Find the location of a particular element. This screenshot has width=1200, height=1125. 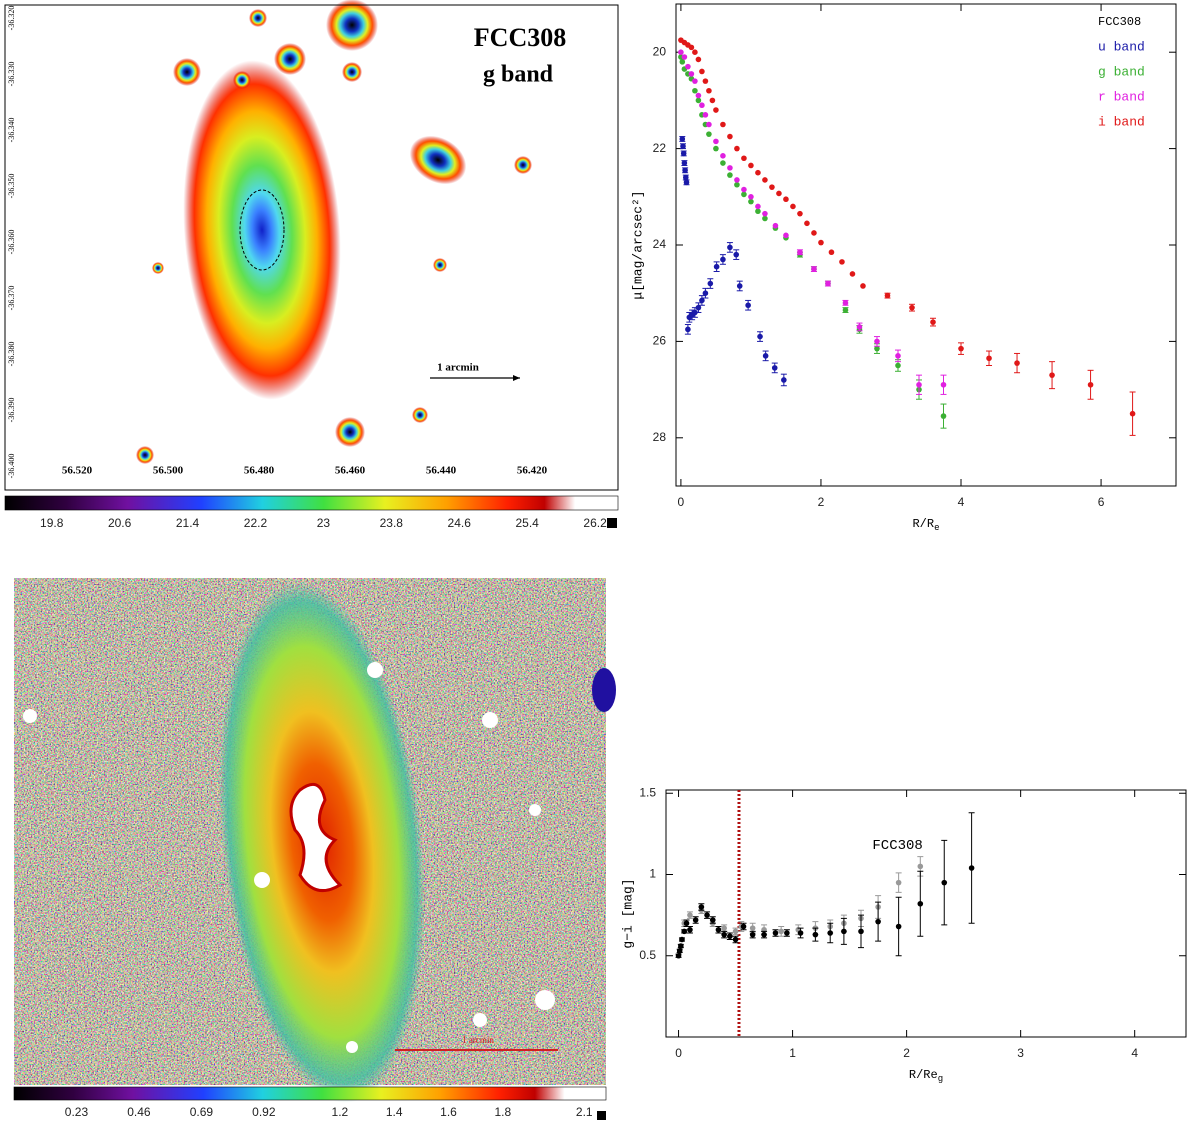

annotation: FCC308 is located at coordinates (897, 846).